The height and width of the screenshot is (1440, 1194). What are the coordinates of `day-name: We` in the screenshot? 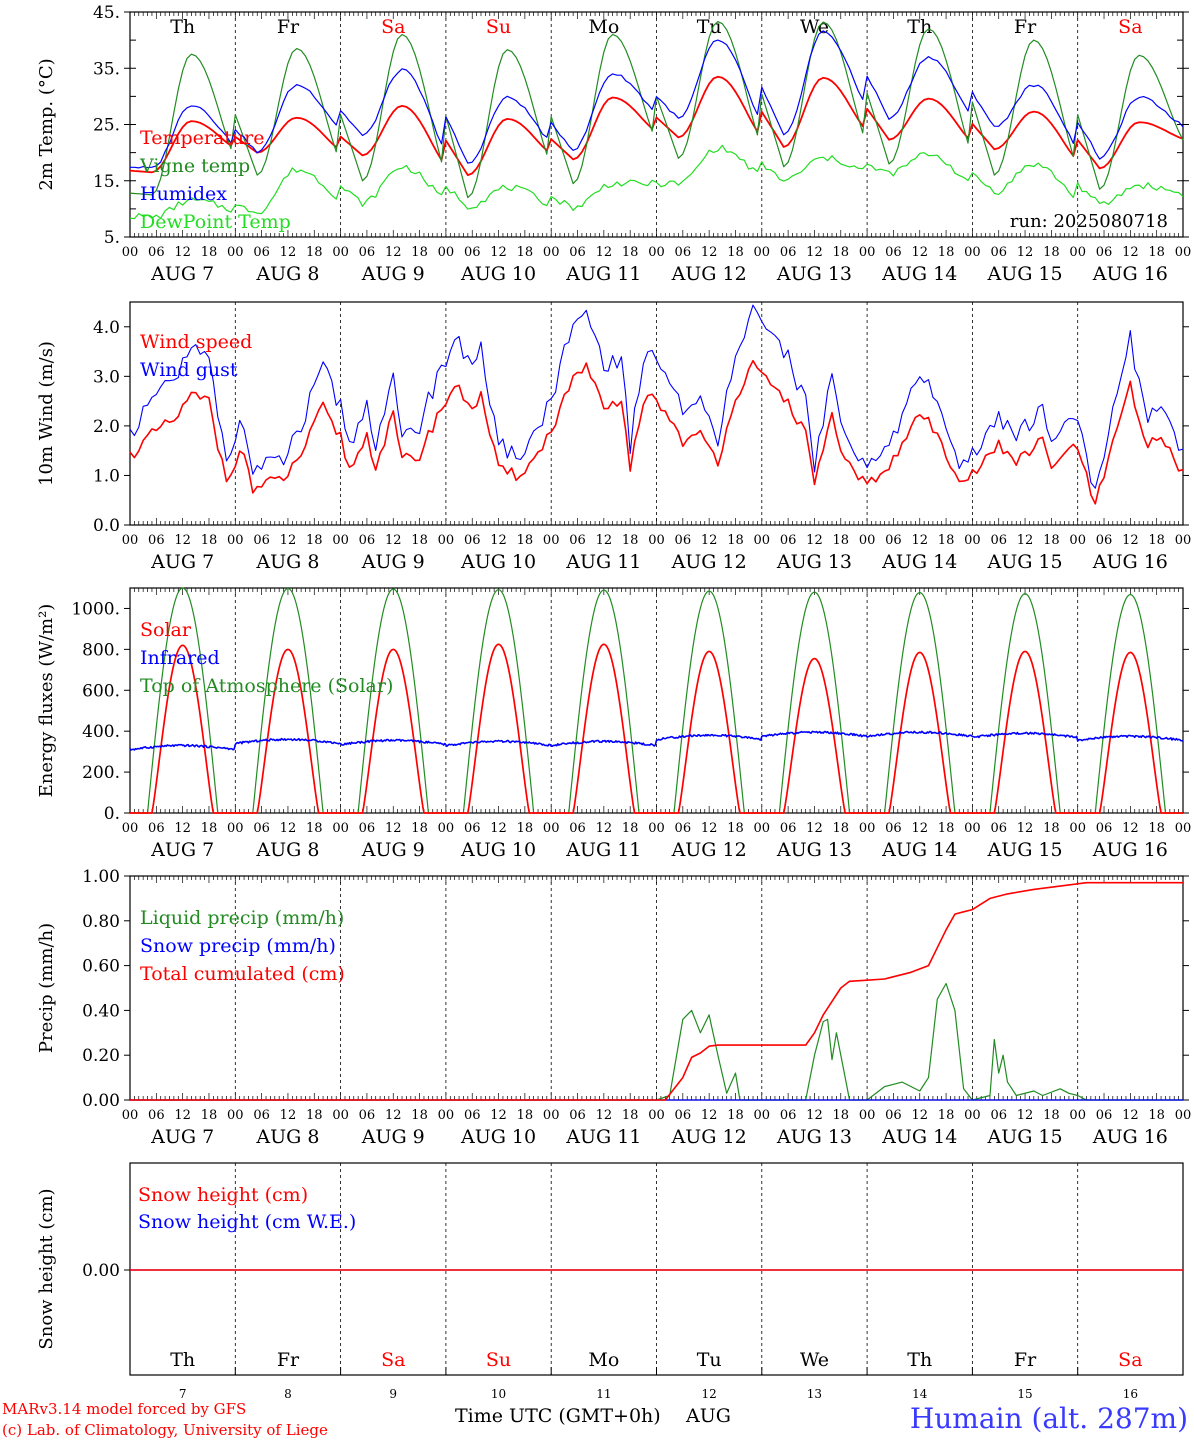 It's located at (814, 27).